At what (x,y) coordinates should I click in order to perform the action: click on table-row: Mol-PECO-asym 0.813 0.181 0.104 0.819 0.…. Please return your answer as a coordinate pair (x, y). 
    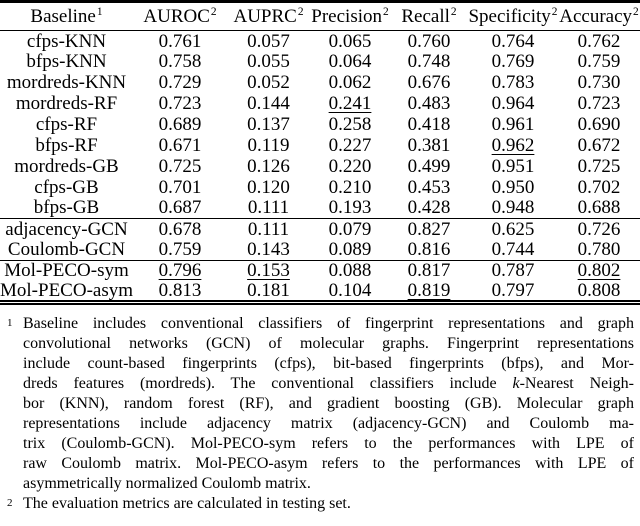
    Looking at the image, I should click on (320, 292).